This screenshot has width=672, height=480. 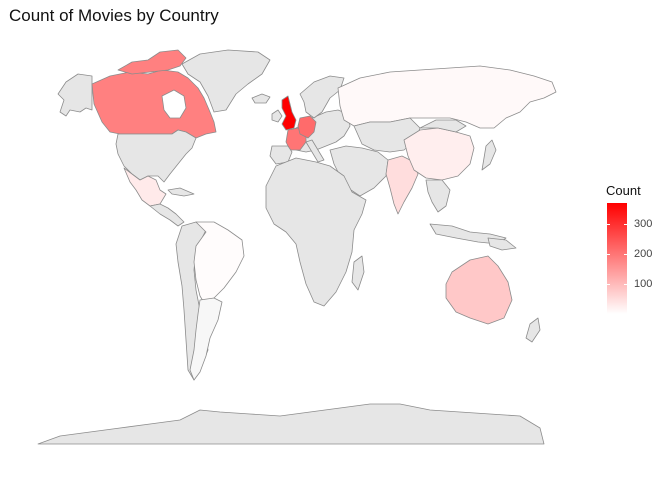 I want to click on greenland, so click(x=226, y=81).